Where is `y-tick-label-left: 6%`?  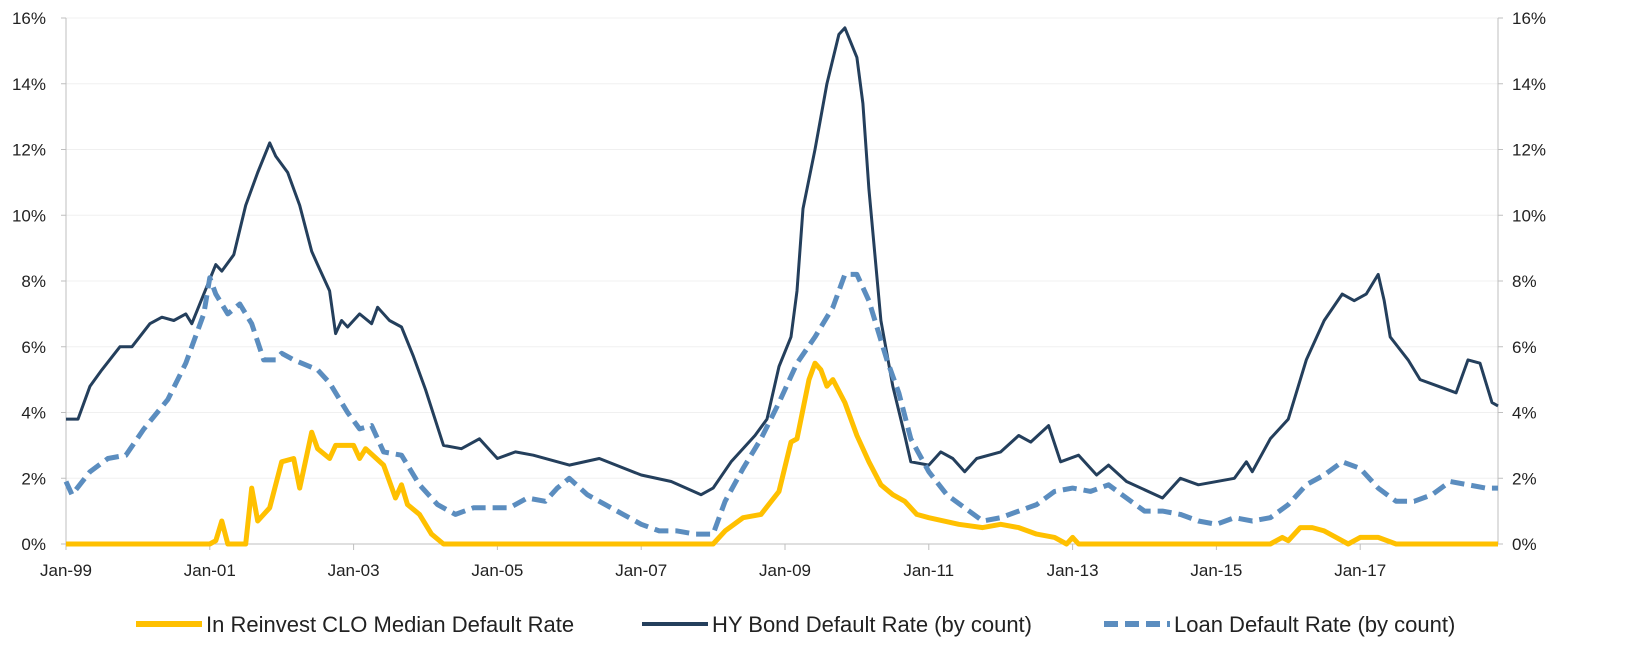
y-tick-label-left: 6% is located at coordinates (33, 347).